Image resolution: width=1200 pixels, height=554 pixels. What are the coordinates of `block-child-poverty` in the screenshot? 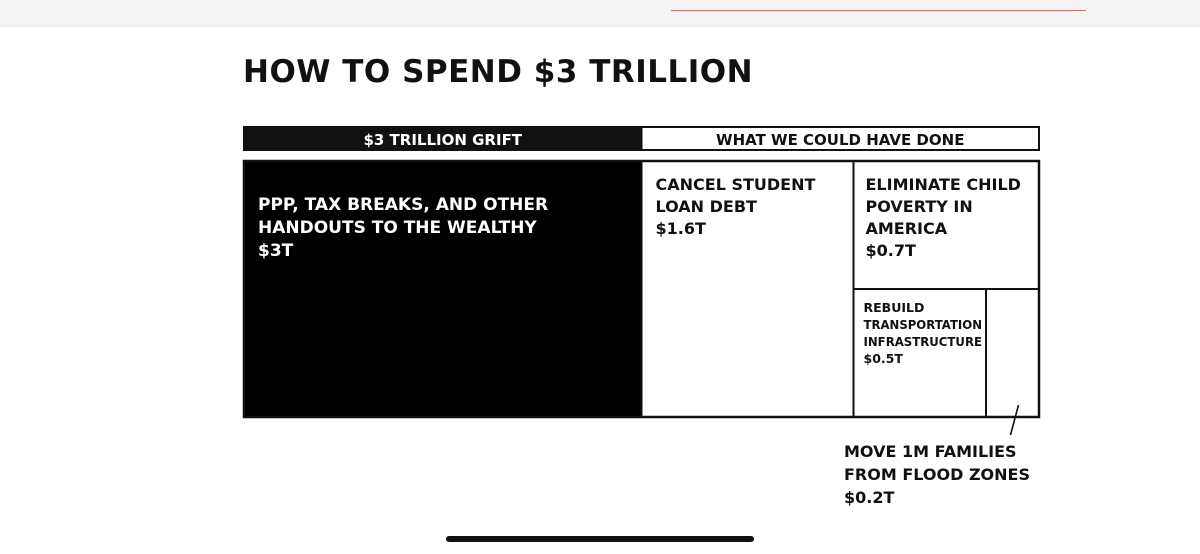 It's located at (946, 225).